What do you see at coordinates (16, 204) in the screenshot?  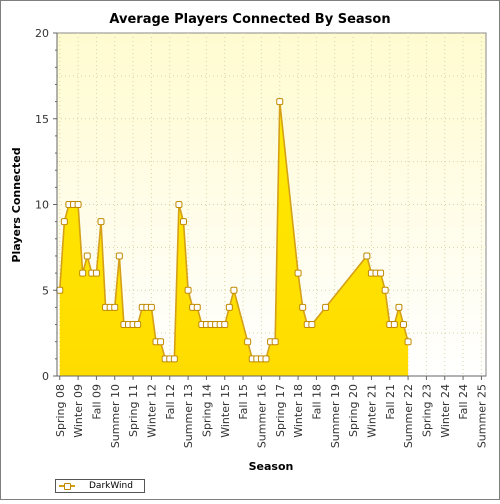 I see `y-axis-title: Players Connected` at bounding box center [16, 204].